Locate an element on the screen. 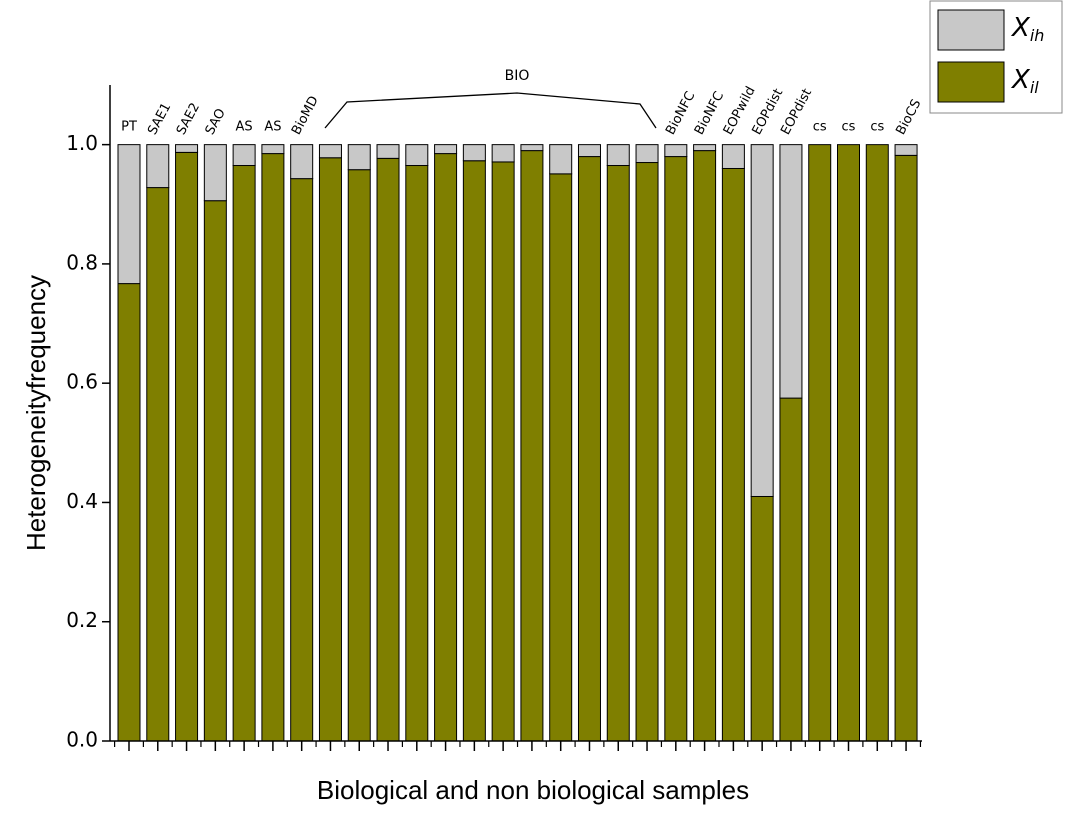 The image size is (1072, 818). y-tick-label: 0.0 is located at coordinates (82, 740).